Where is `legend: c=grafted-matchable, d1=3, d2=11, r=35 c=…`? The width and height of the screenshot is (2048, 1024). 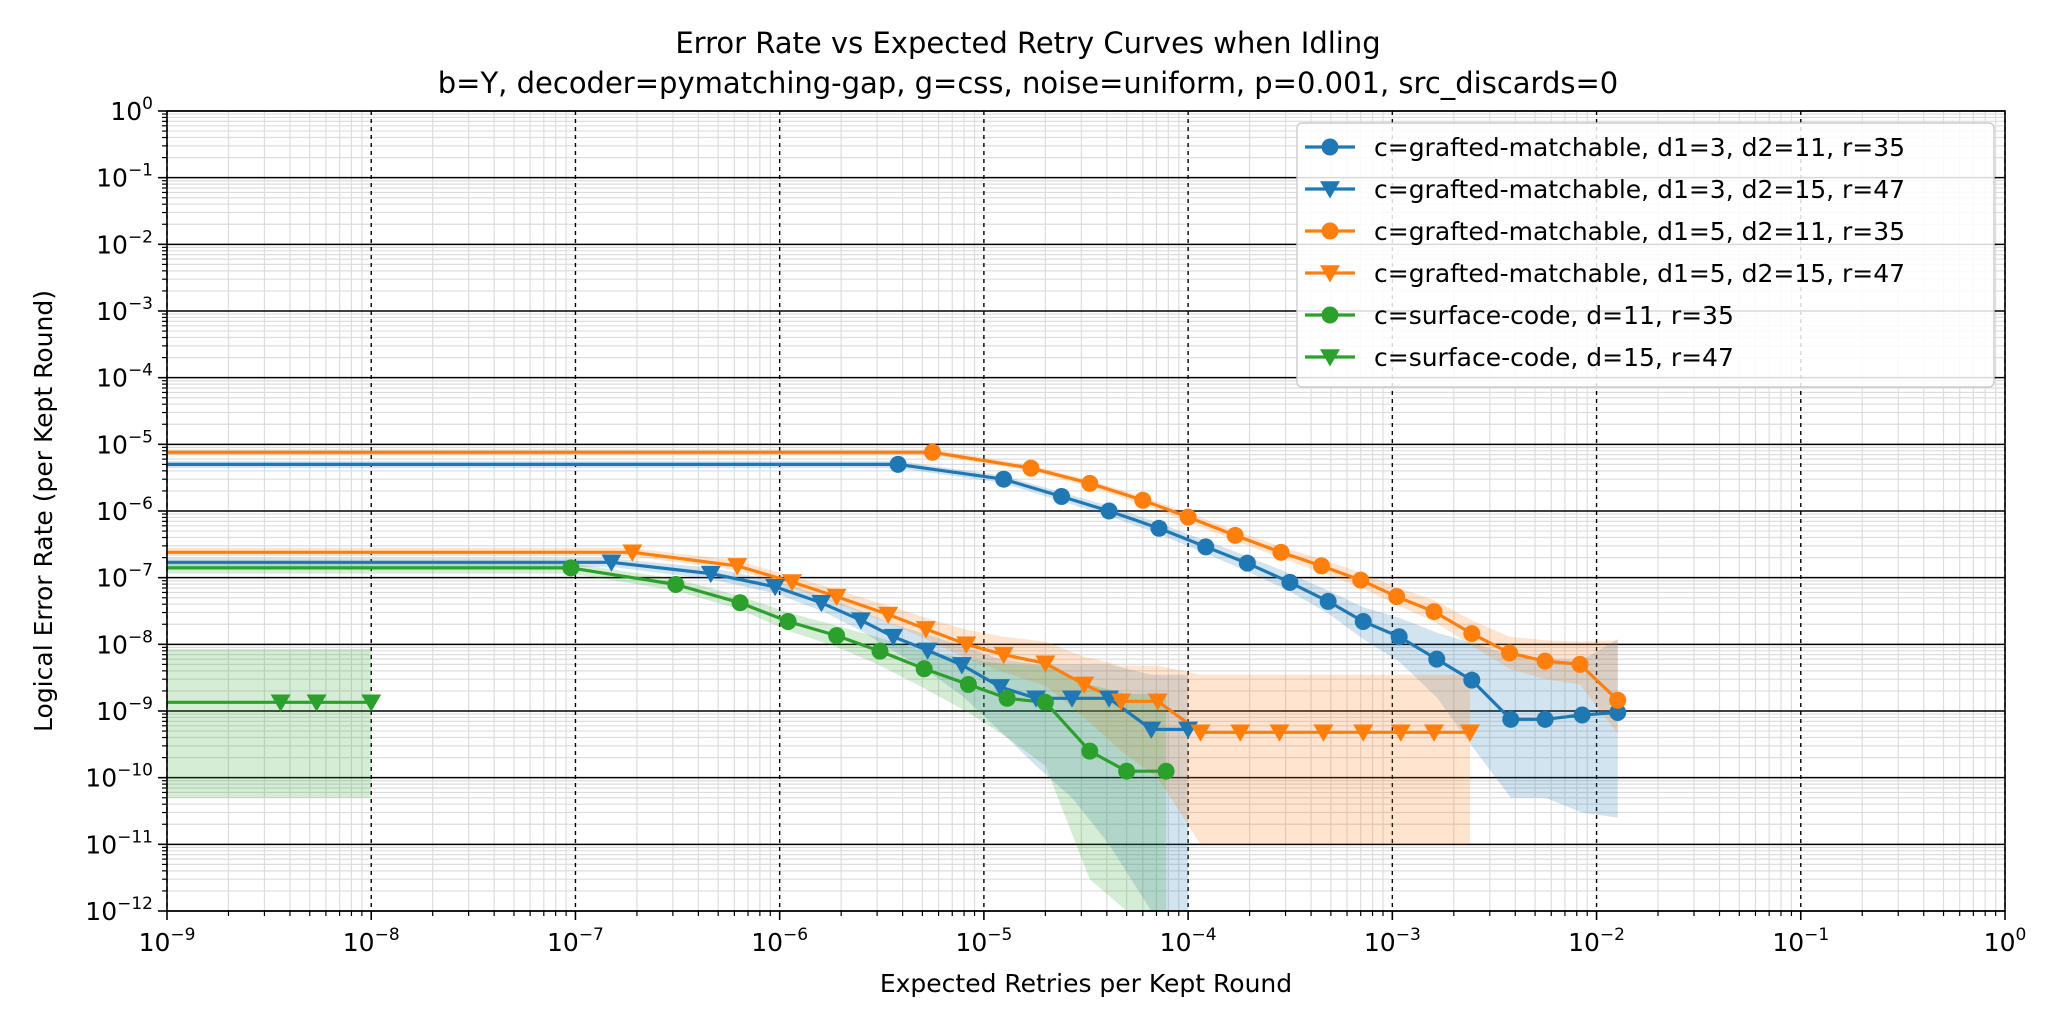
legend: c=grafted-matchable, d1=3, d2=11, r=35 c=… is located at coordinates (1645, 255).